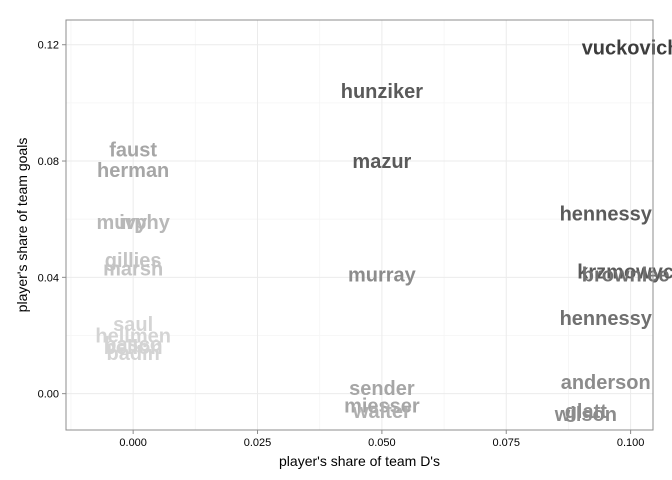 The image size is (672, 480). What do you see at coordinates (258, 443) in the screenshot?
I see `x-tick-label: 0.025` at bounding box center [258, 443].